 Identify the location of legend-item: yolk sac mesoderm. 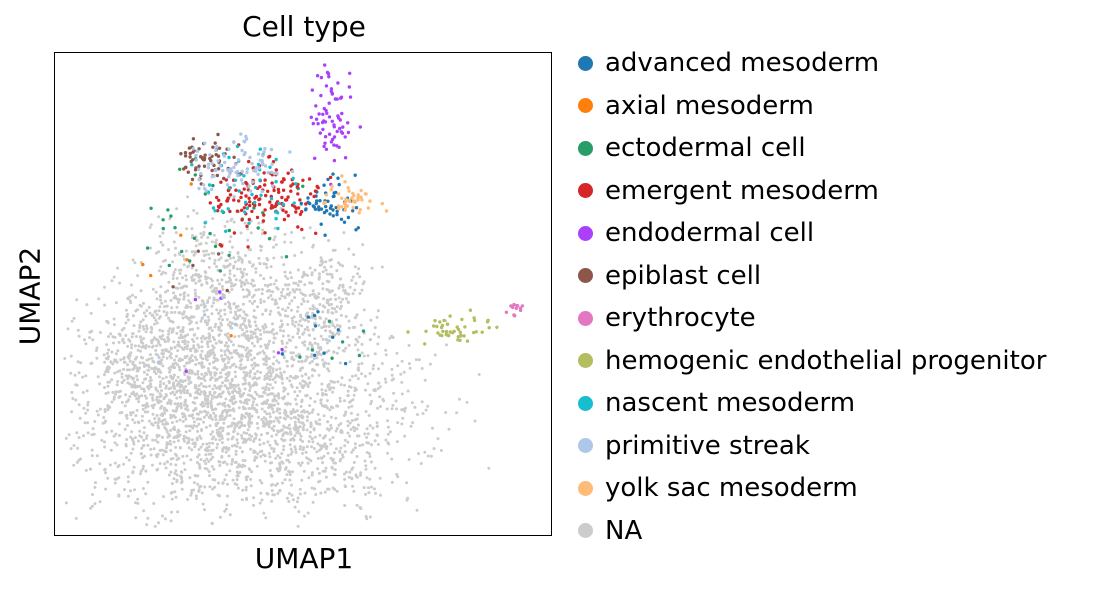
(812, 488).